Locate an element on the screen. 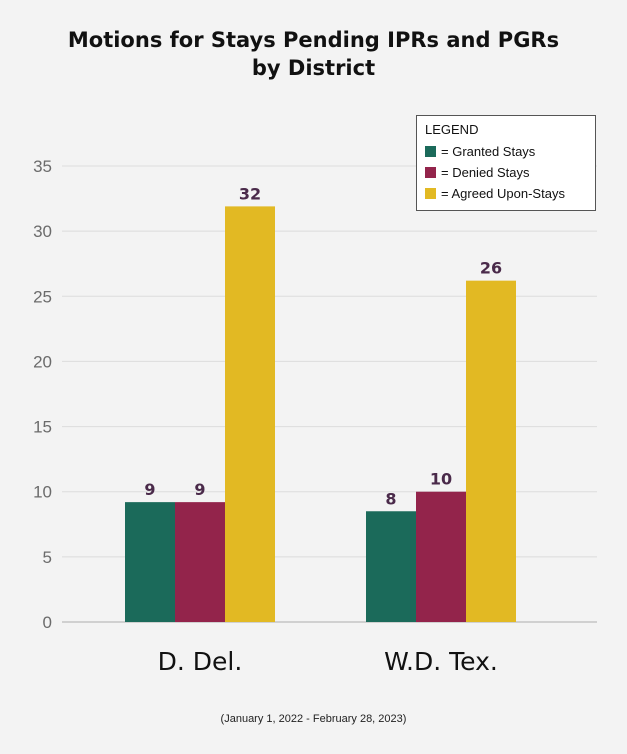 The height and width of the screenshot is (754, 627). bar-value-label: 26 is located at coordinates (491, 268).